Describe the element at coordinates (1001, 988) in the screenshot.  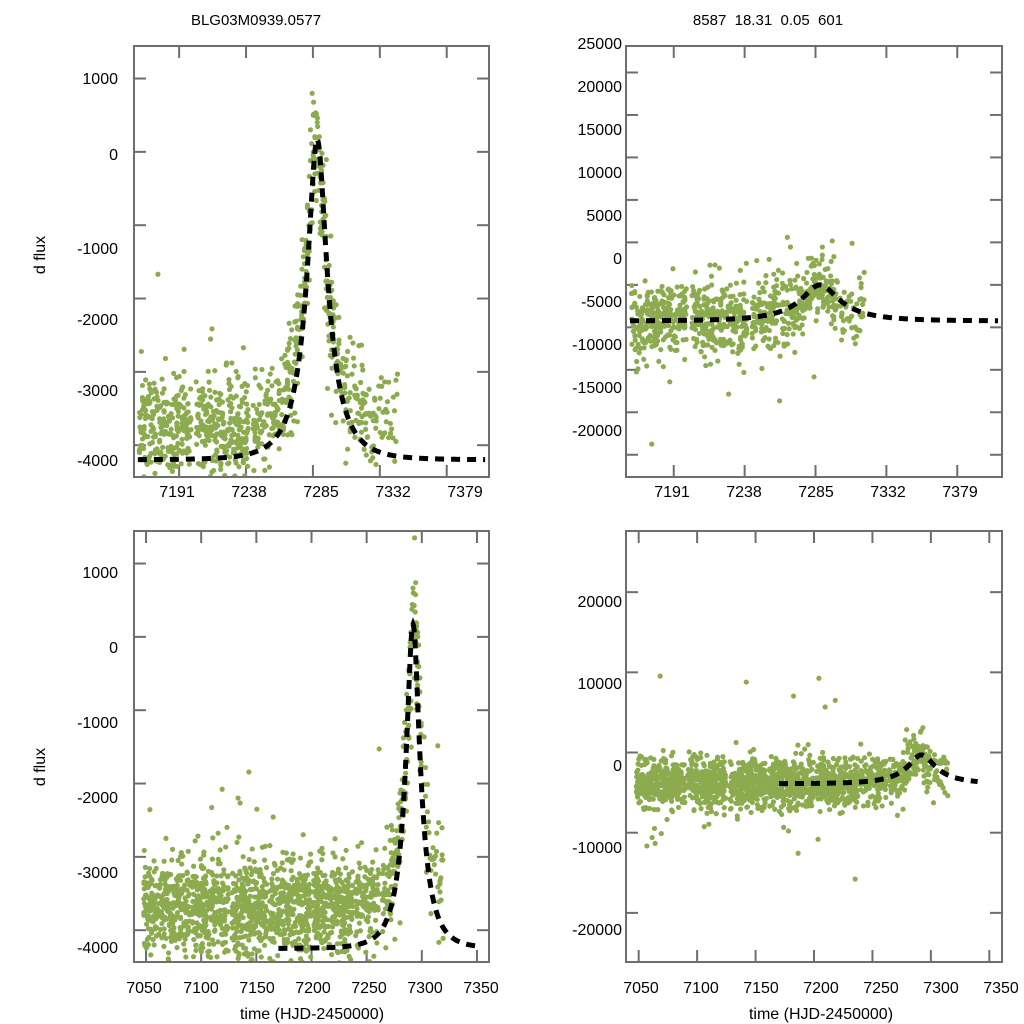
I see `xtick-br-6: 7350` at that location.